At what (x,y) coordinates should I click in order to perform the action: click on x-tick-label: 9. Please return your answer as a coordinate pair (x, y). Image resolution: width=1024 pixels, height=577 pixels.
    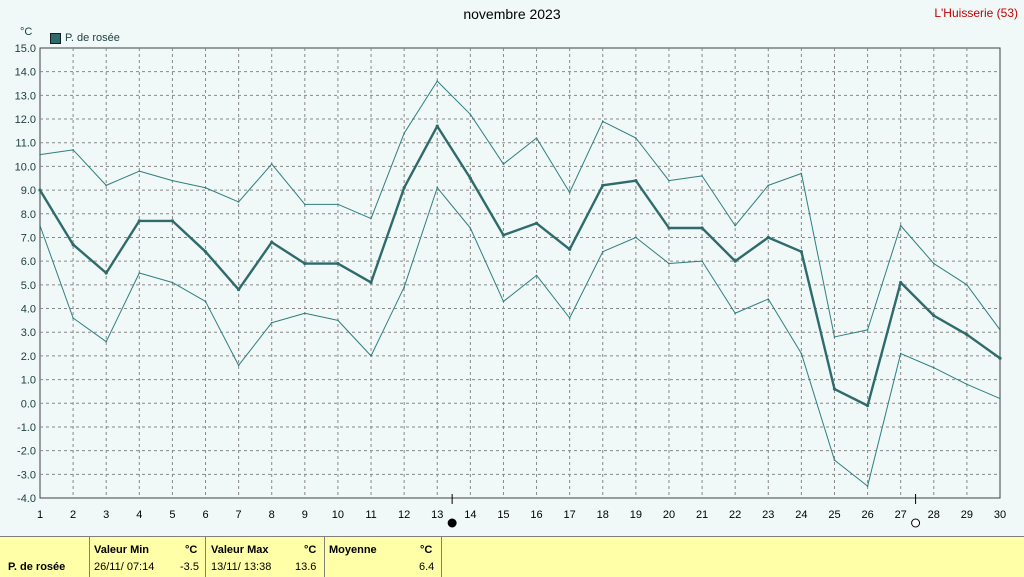
    Looking at the image, I should click on (305, 515).